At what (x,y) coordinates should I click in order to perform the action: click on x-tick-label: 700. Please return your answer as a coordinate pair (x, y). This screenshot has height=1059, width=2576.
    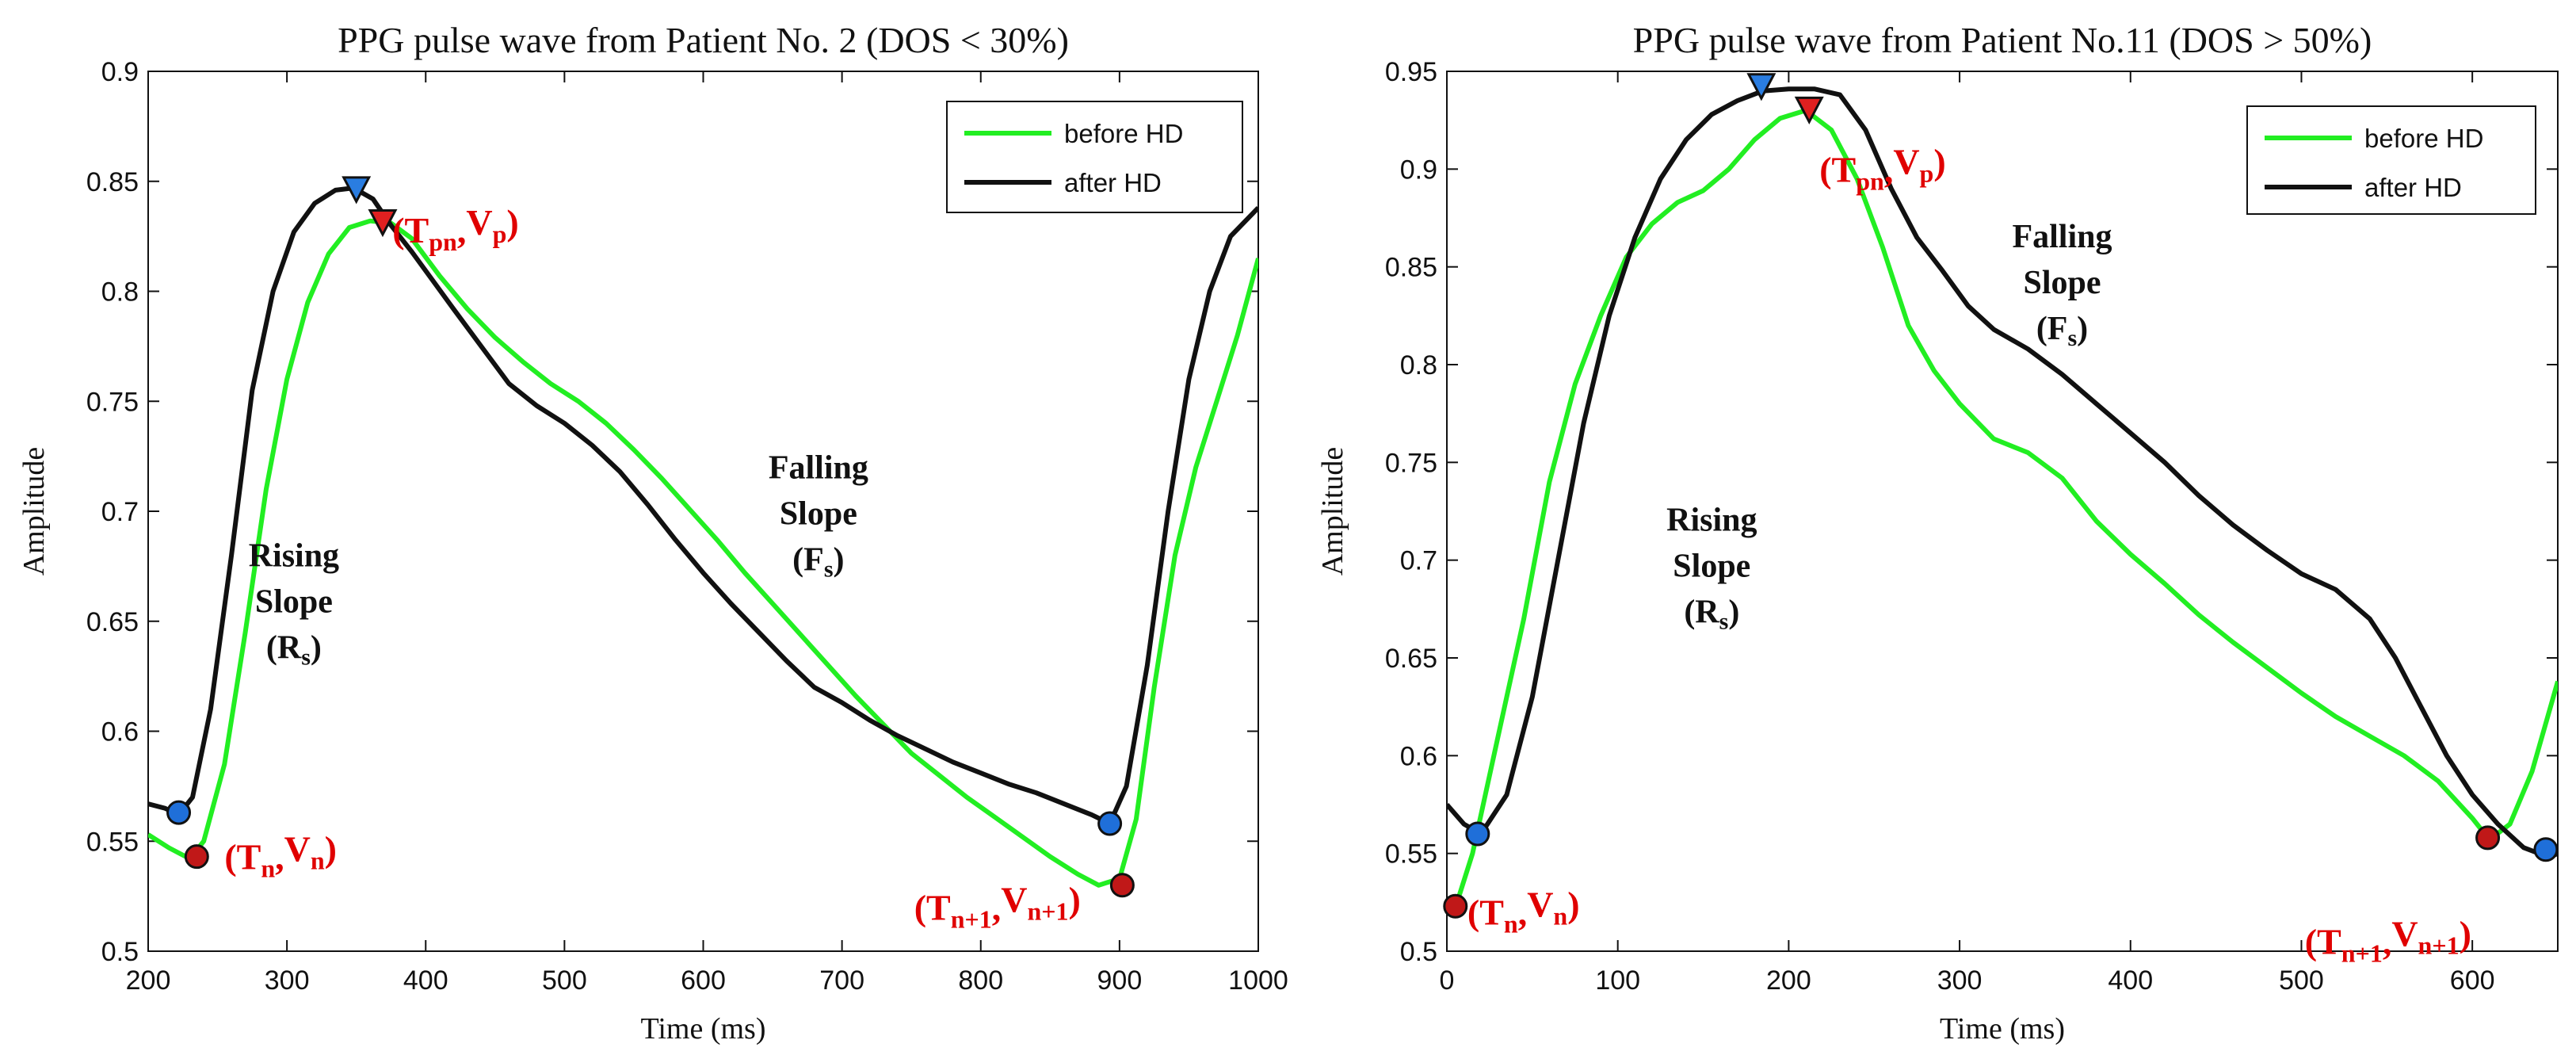
    Looking at the image, I should click on (842, 980).